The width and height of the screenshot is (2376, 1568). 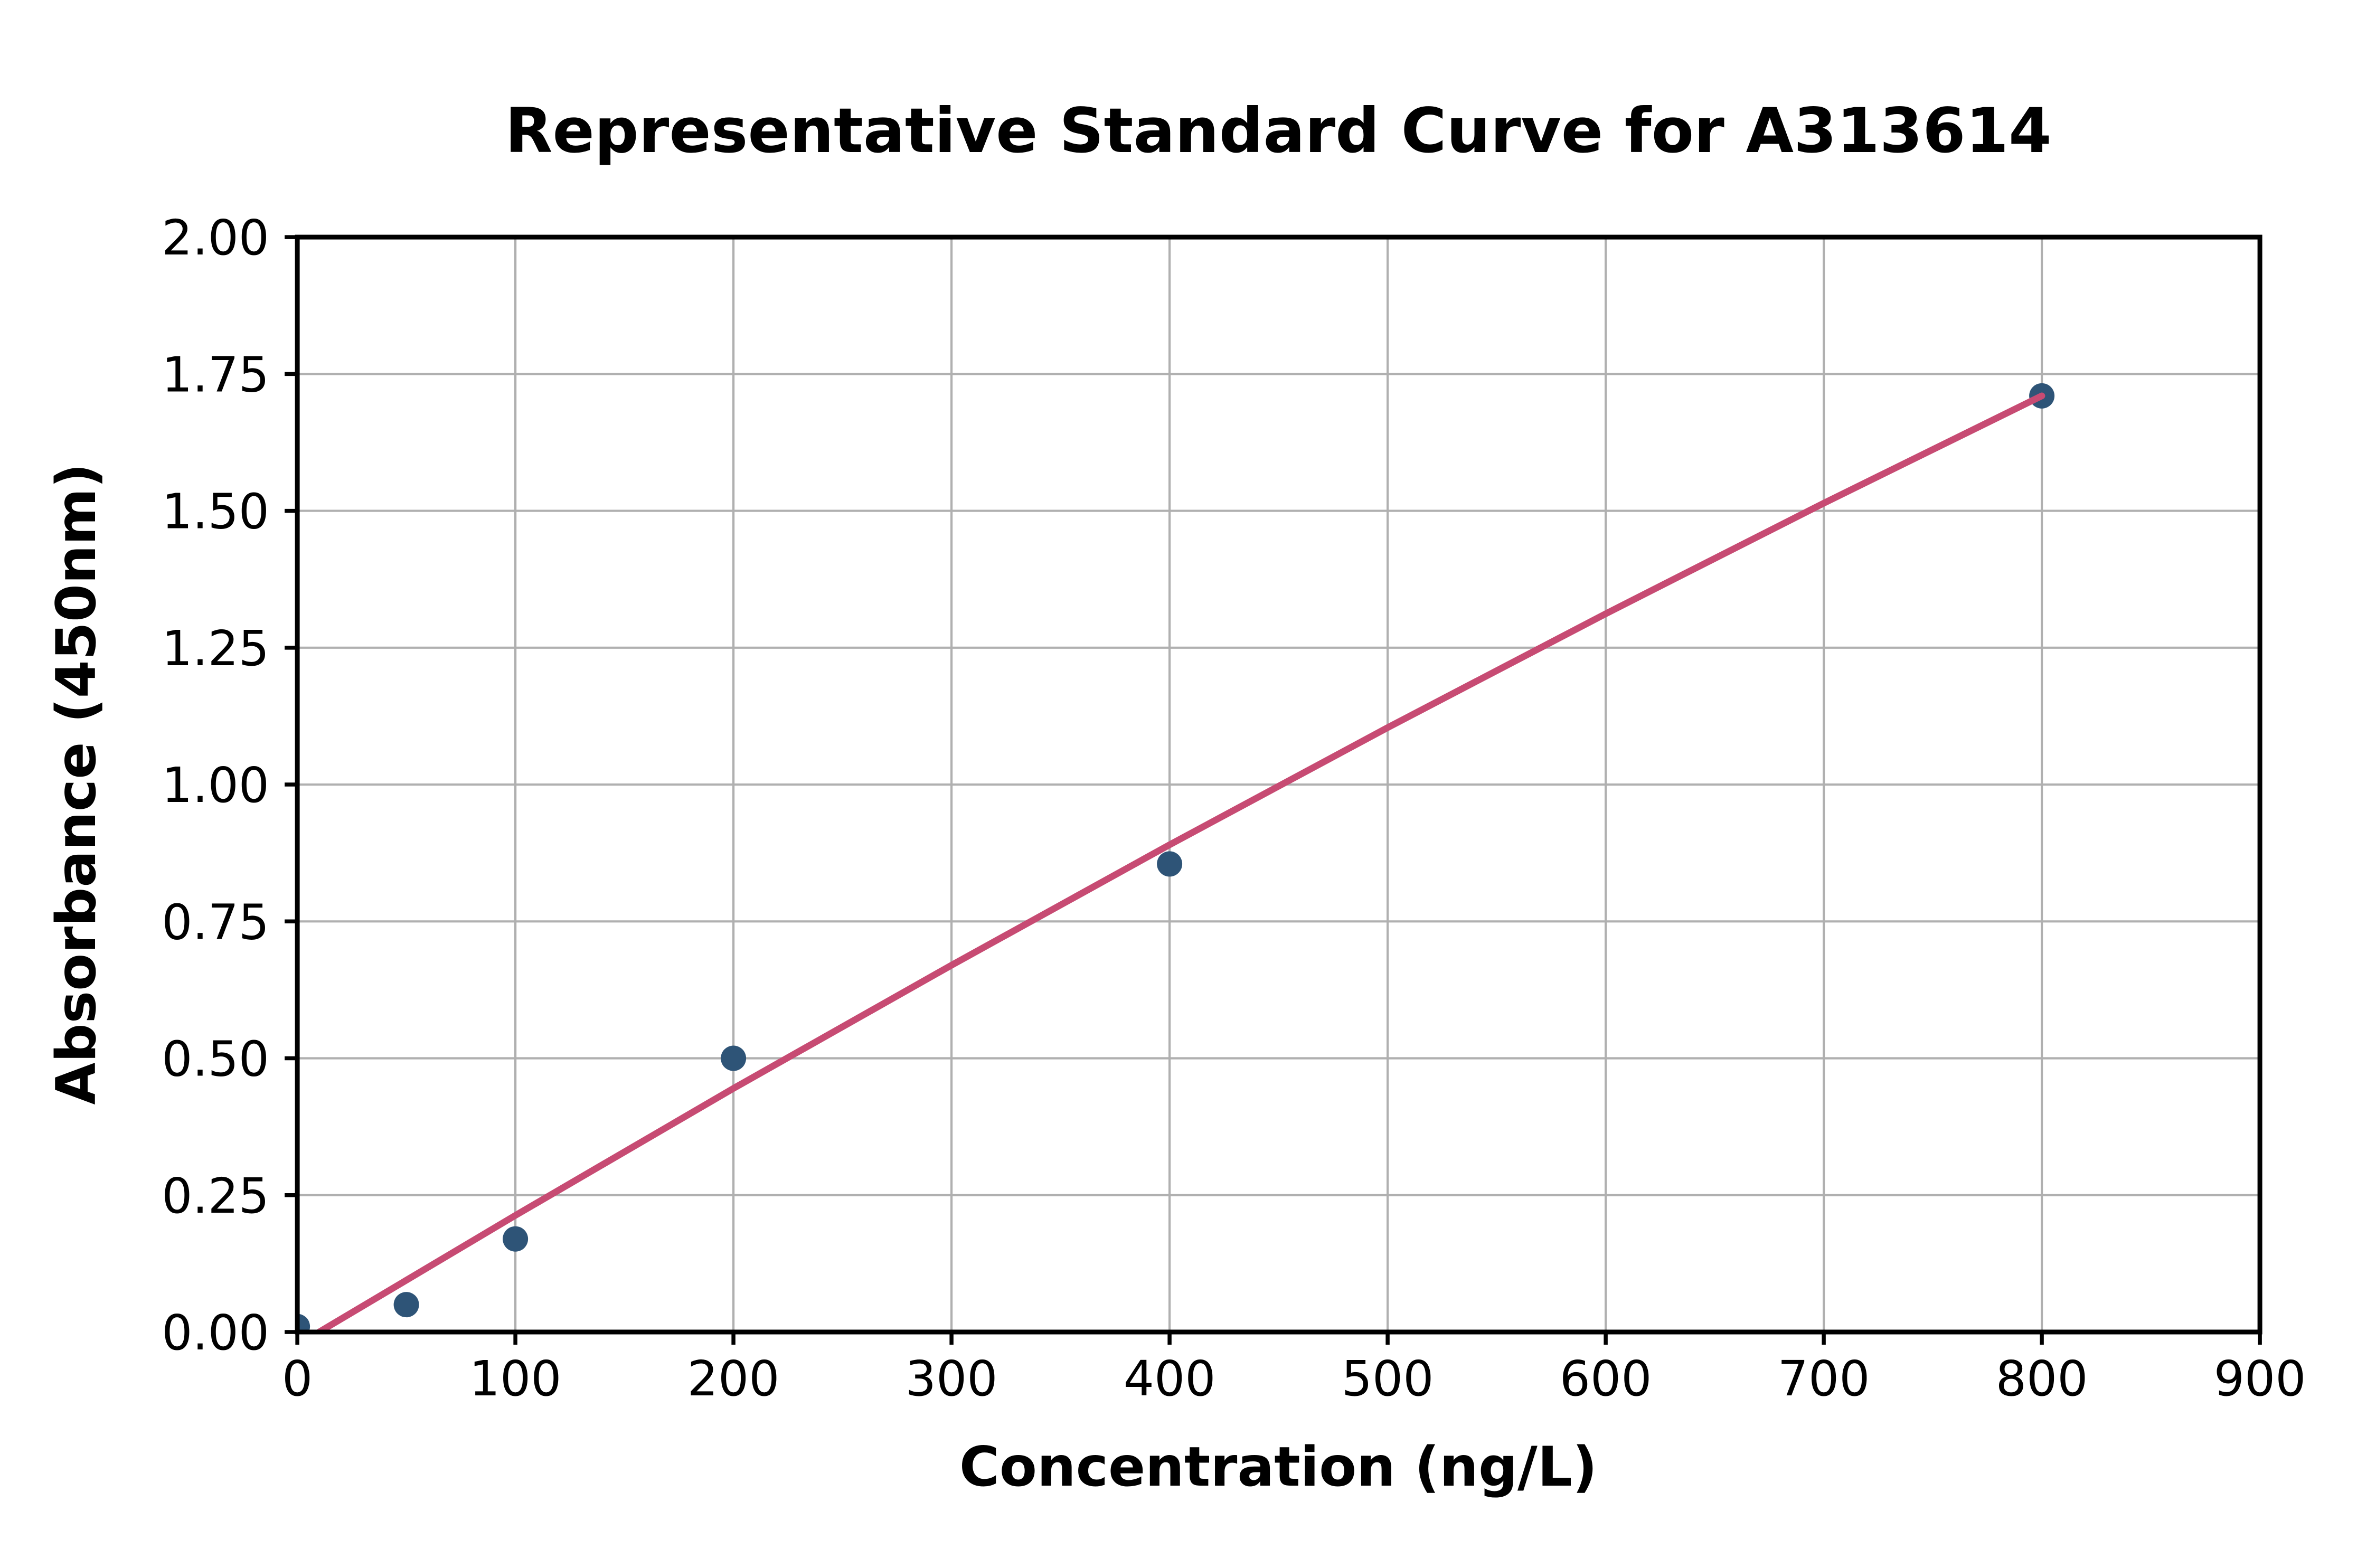 What do you see at coordinates (1606, 1379) in the screenshot?
I see `x-tick-label: 600` at bounding box center [1606, 1379].